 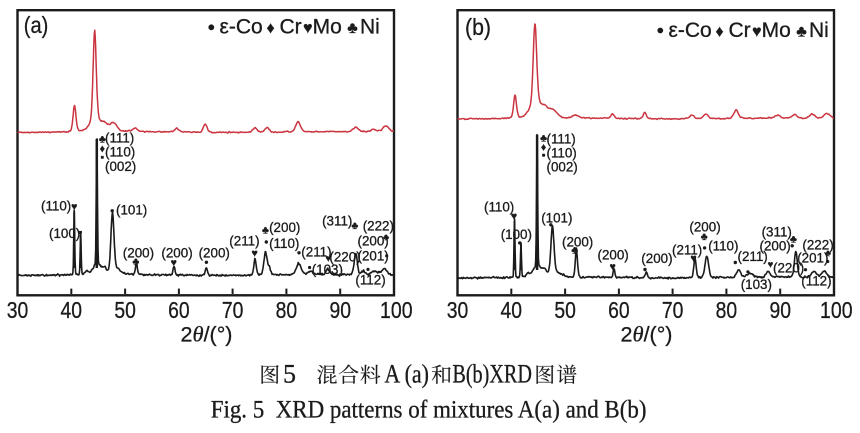 I want to click on svg-text: 5, so click(x=289, y=373).